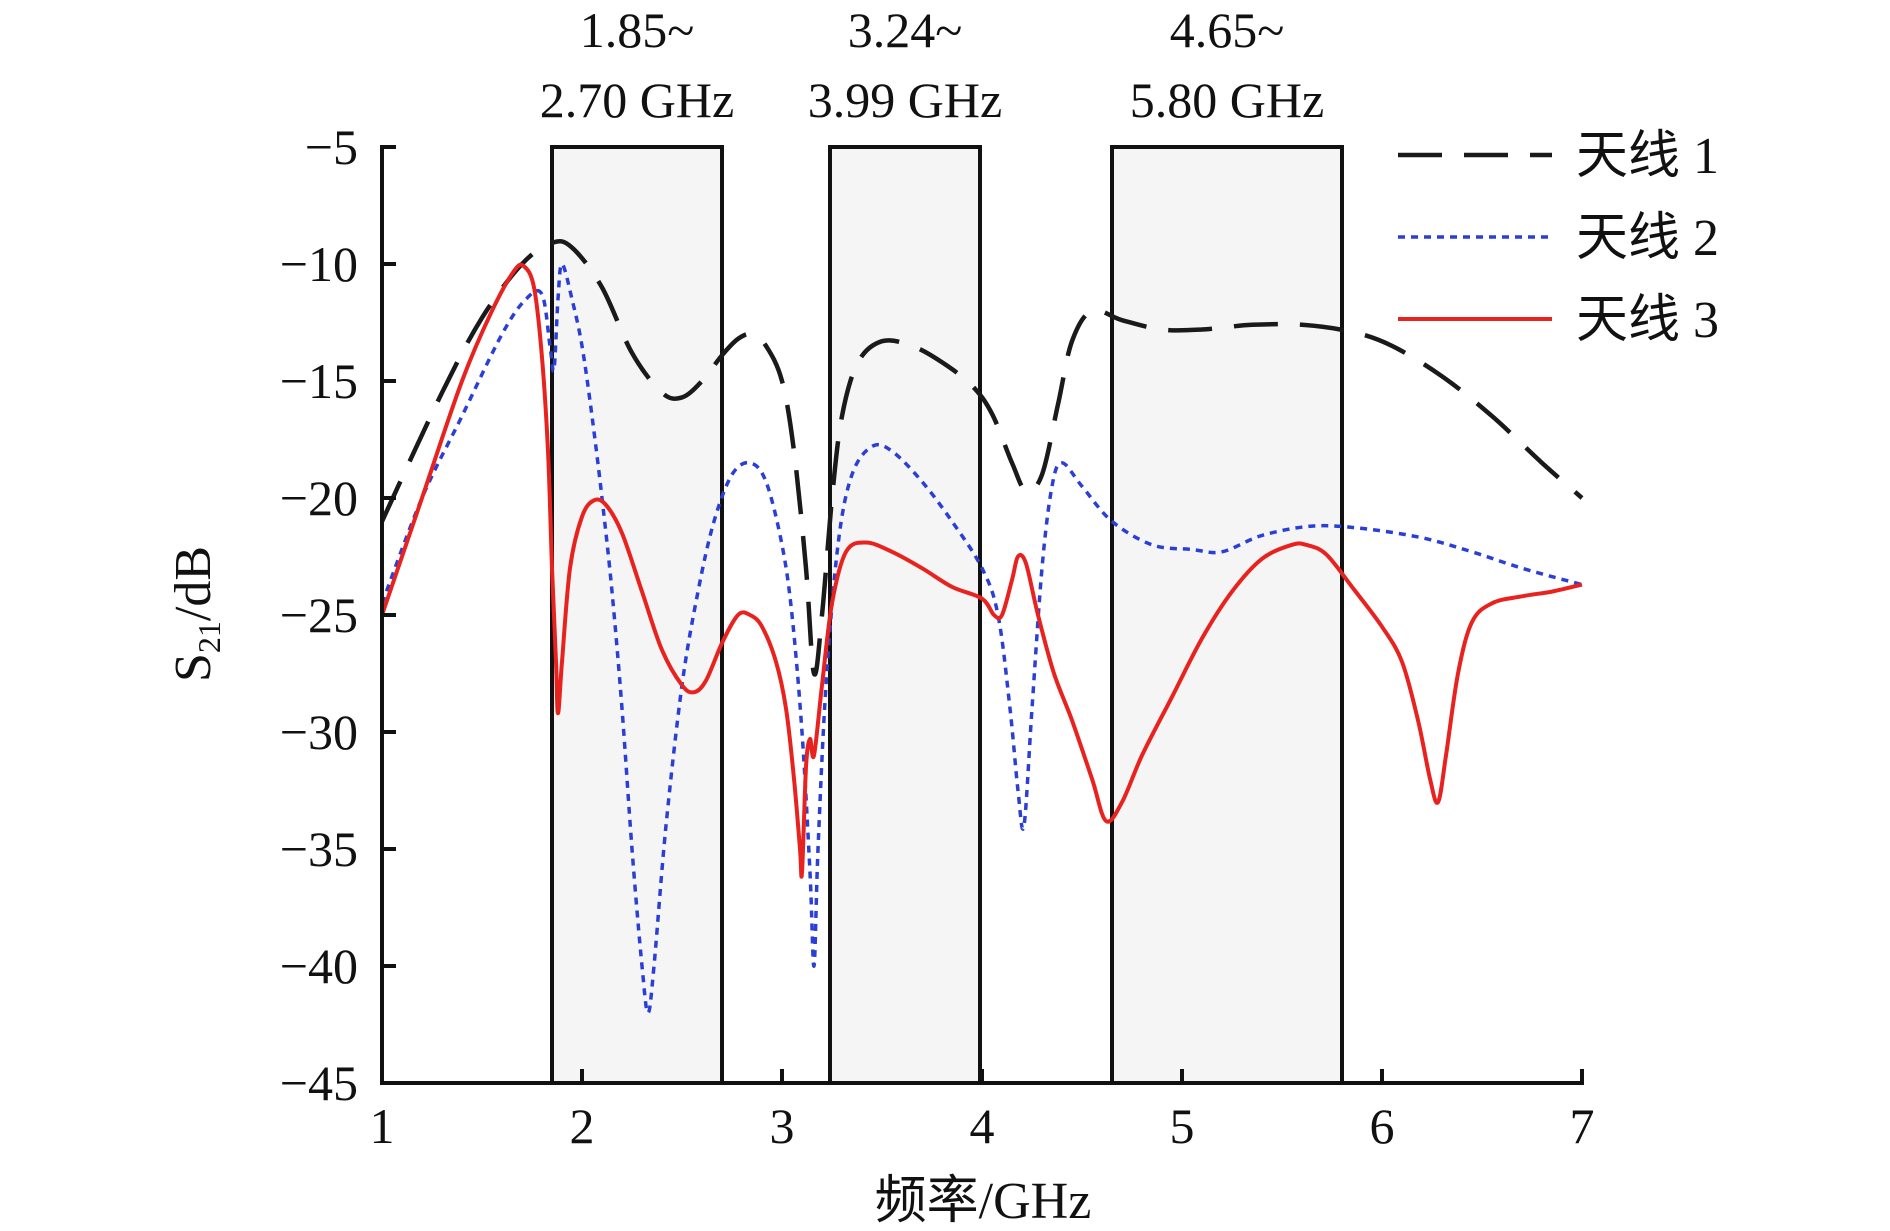 The width and height of the screenshot is (1890, 1231). What do you see at coordinates (1647, 156) in the screenshot?
I see `legend-label-1: 天线 1` at bounding box center [1647, 156].